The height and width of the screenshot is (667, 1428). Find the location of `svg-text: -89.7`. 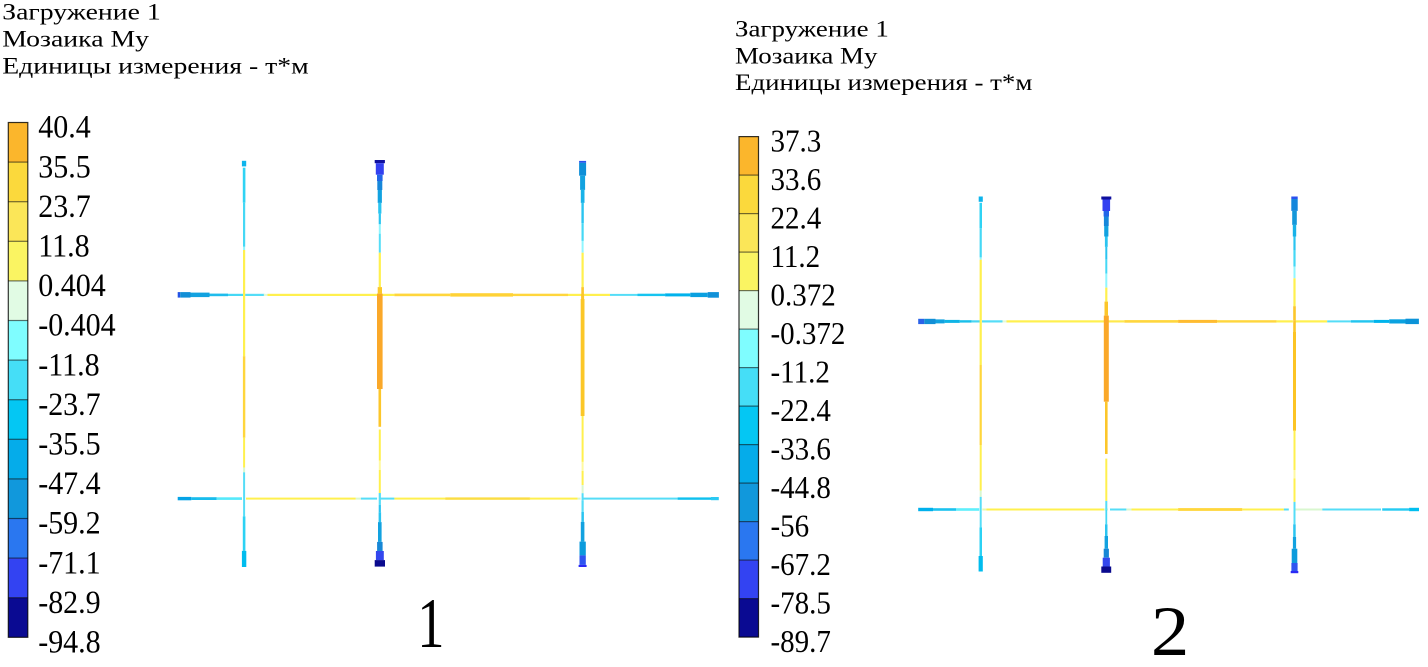

svg-text: -89.7 is located at coordinates (801, 641).